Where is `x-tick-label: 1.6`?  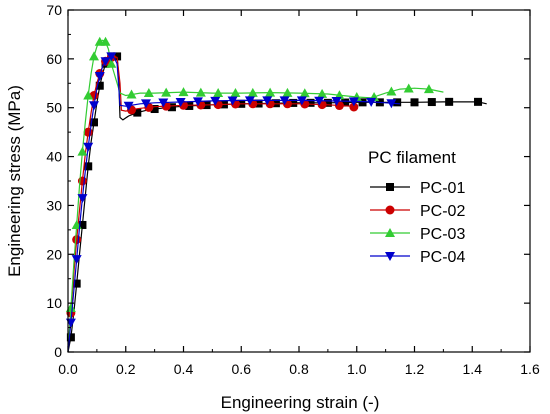 x-tick-label: 1.6 is located at coordinates (530, 369).